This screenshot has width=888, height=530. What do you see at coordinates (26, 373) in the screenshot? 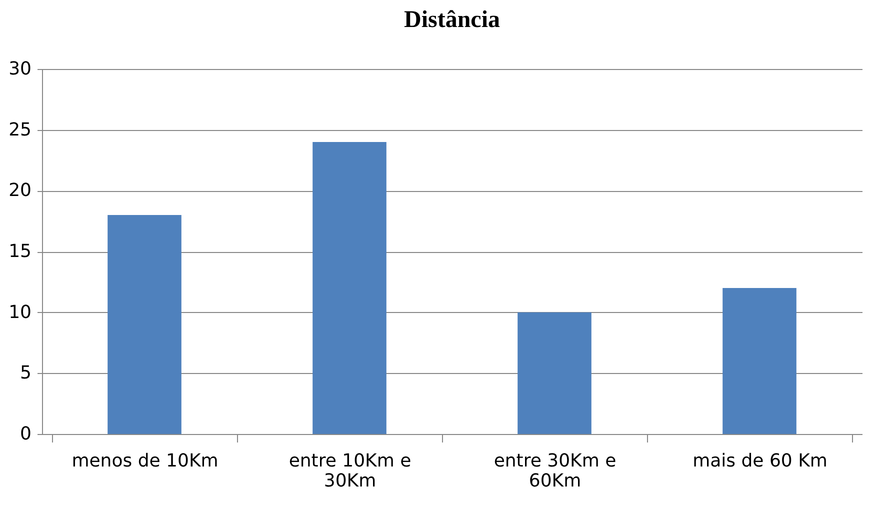
I see `y-tick-label: 5` at bounding box center [26, 373].